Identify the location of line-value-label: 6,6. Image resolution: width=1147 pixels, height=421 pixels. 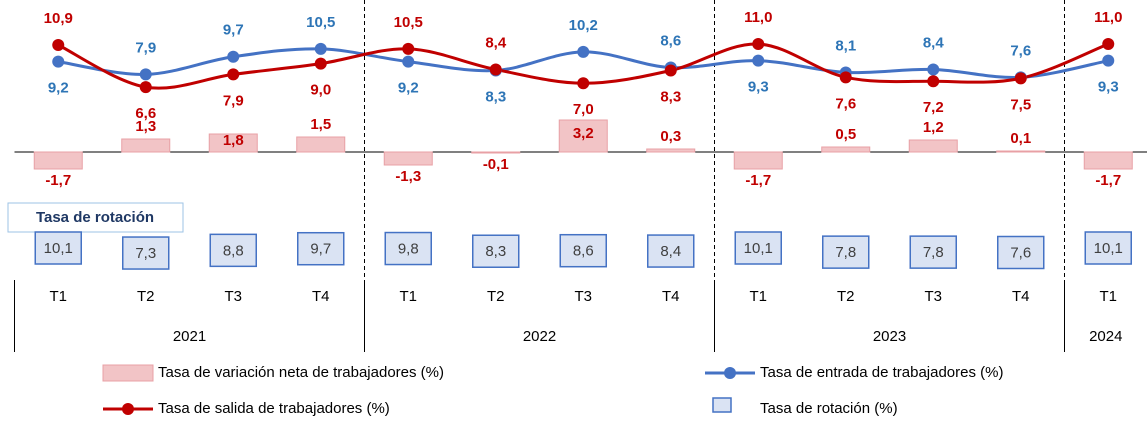
(145, 113).